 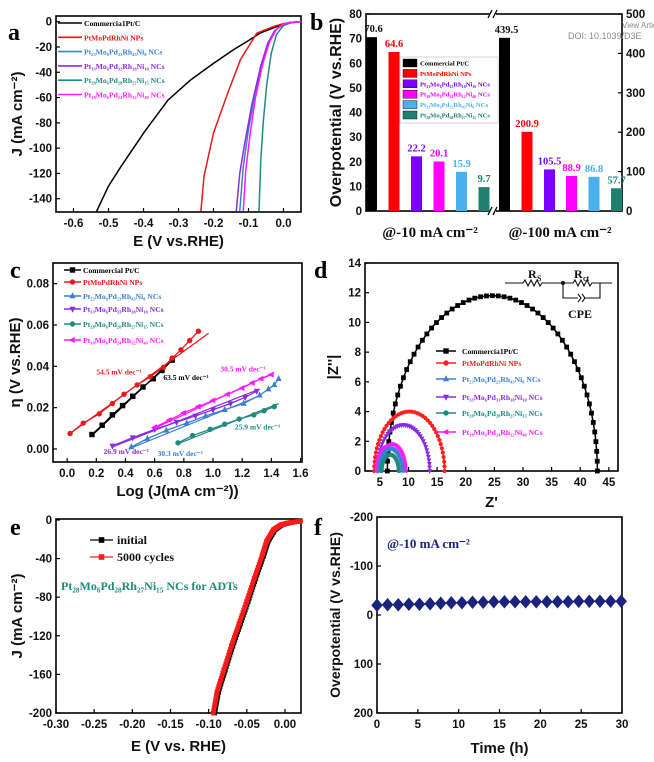 I want to click on x-tick-label: 15, so click(x=499, y=725).